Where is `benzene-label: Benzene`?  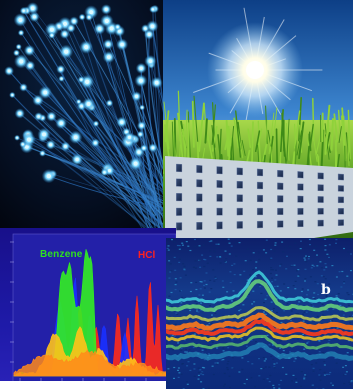
benzene-label: Benzene is located at coordinates (61, 254).